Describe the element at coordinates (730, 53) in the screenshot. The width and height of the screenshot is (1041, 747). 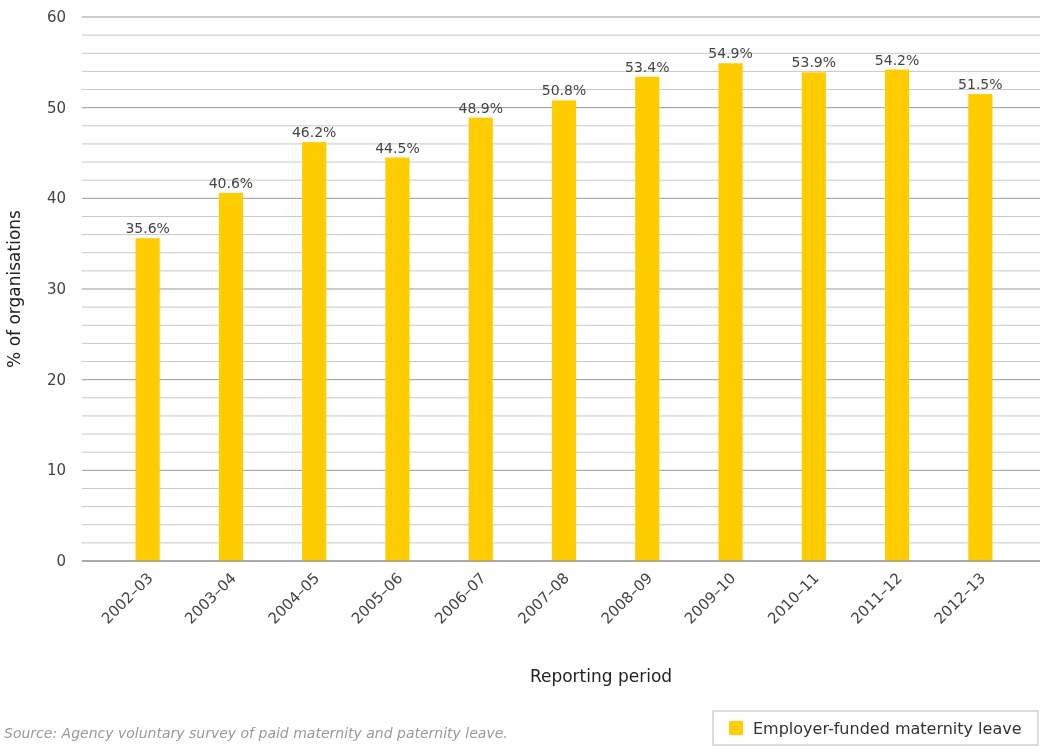
I see `data-label: 54.9%` at that location.